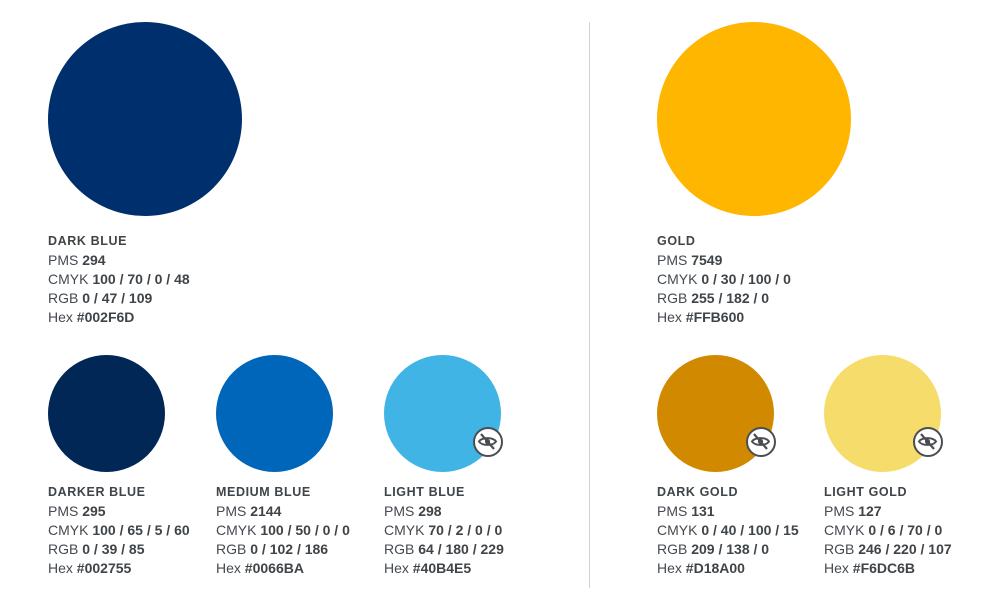 Image resolution: width=1000 pixels, height=605 pixels. I want to click on hex-row: Hex #FFB600, so click(701, 317).